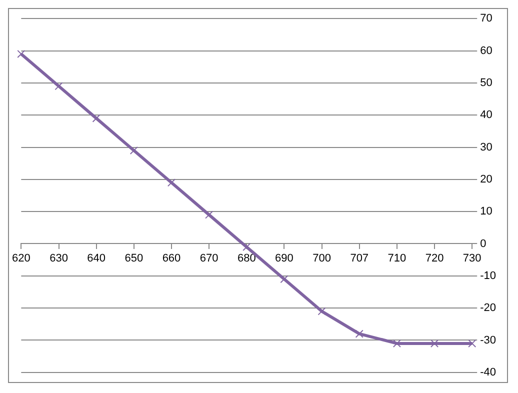  Describe the element at coordinates (488, 276) in the screenshot. I see `y-tick-label: -10` at that location.